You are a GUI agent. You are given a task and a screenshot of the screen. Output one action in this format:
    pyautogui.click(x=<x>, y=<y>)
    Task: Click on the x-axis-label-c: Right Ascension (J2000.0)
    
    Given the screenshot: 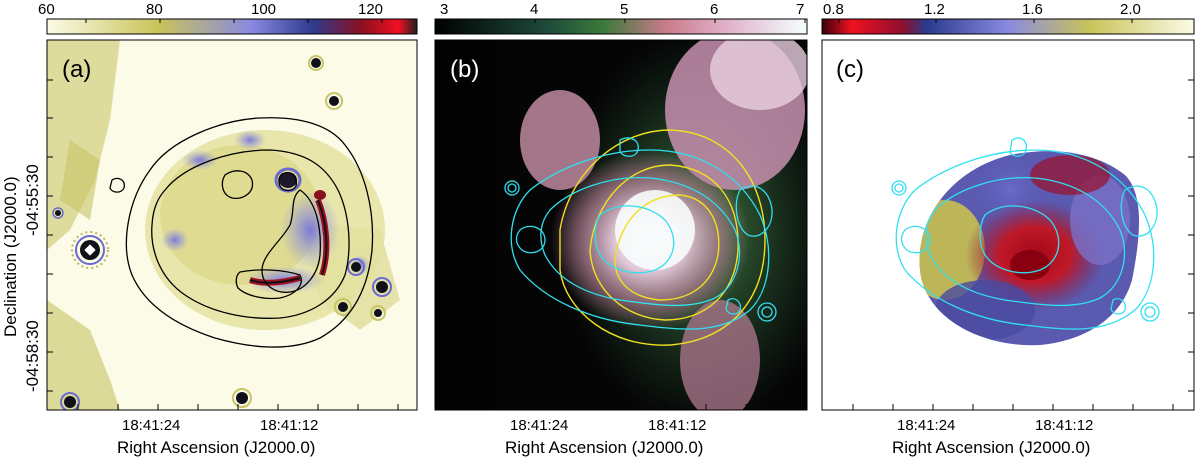 What is the action you would take?
    pyautogui.click(x=991, y=447)
    